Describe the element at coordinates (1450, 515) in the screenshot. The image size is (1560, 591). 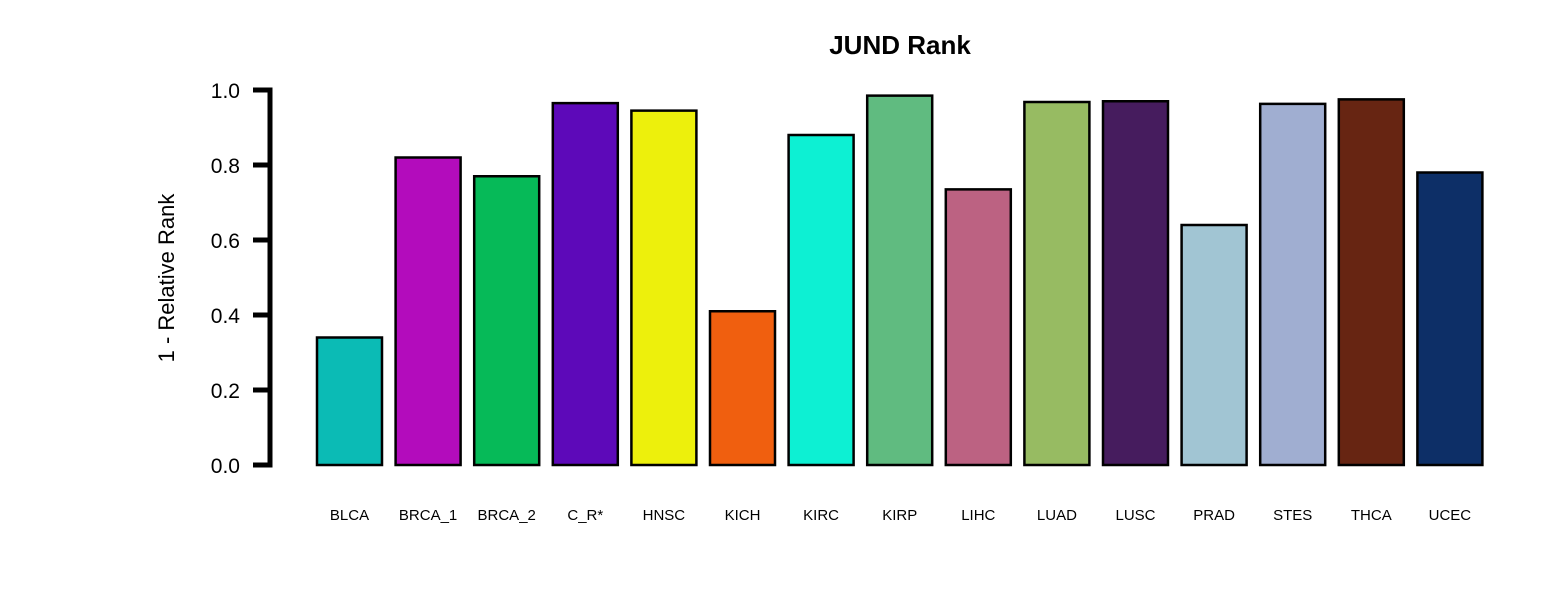
I see `x-tick-label: UCEC` at that location.